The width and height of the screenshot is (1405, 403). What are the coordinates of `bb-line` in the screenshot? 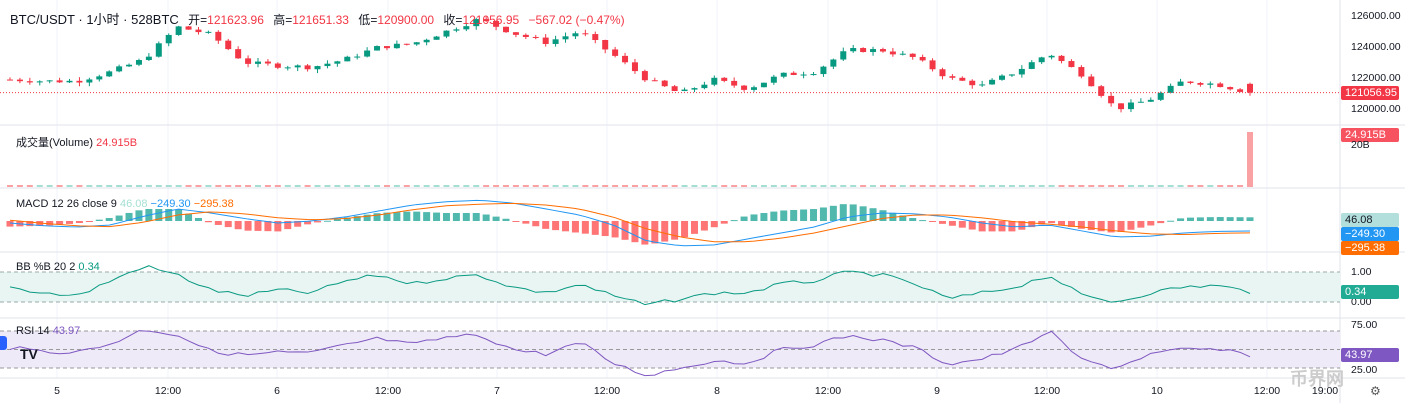 It's located at (630, 285).